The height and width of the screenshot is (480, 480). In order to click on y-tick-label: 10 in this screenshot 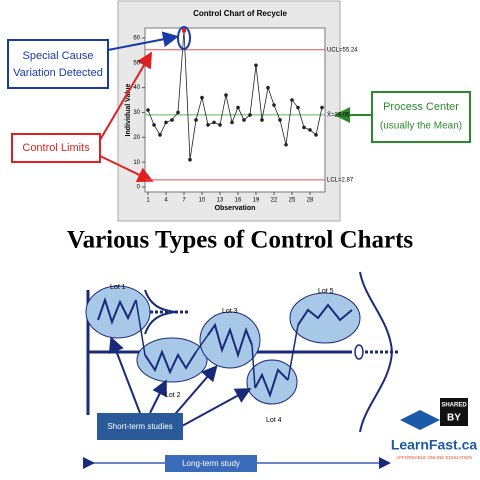, I will do `click(136, 163)`.